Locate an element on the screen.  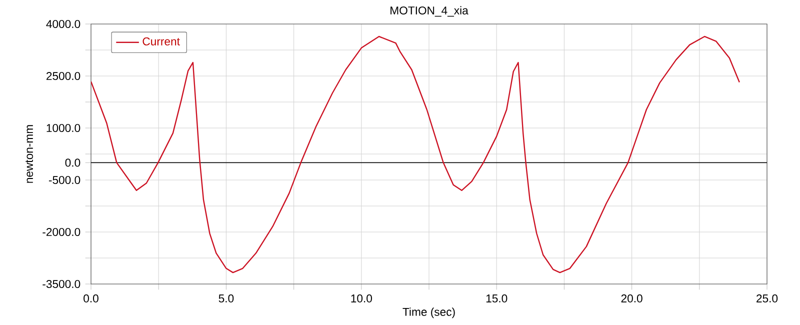
x-tick-label: 15.0 is located at coordinates (497, 298).